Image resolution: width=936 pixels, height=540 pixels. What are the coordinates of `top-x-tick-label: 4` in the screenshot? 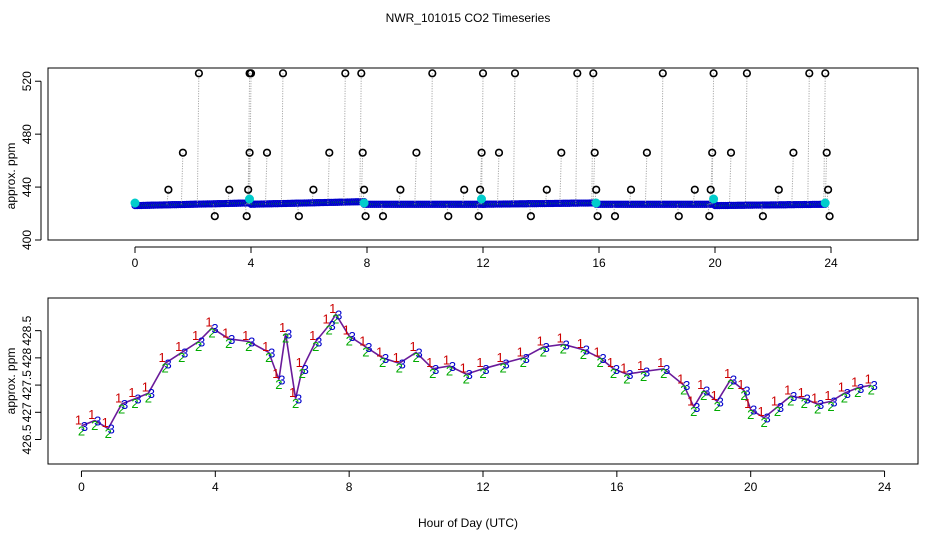 It's located at (251, 263).